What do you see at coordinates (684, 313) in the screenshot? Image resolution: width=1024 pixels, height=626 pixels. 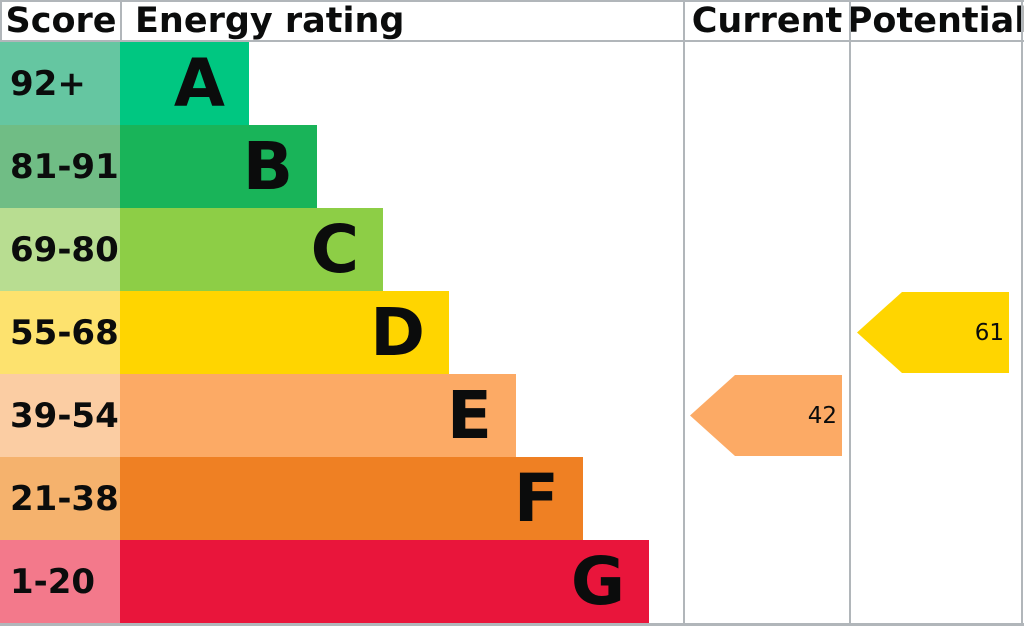 I see `divider-current-column` at bounding box center [684, 313].